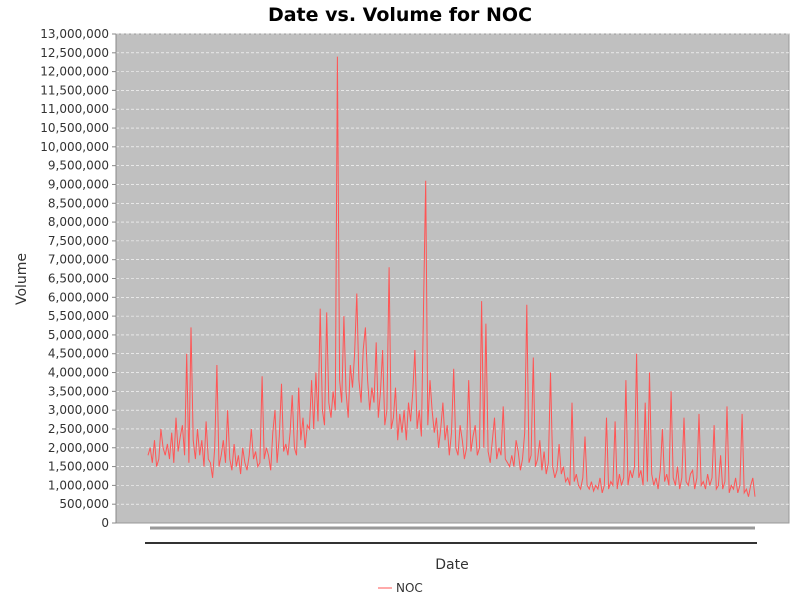  What do you see at coordinates (78, 467) in the screenshot?
I see `y-tick-label: 1,500,000` at bounding box center [78, 467].